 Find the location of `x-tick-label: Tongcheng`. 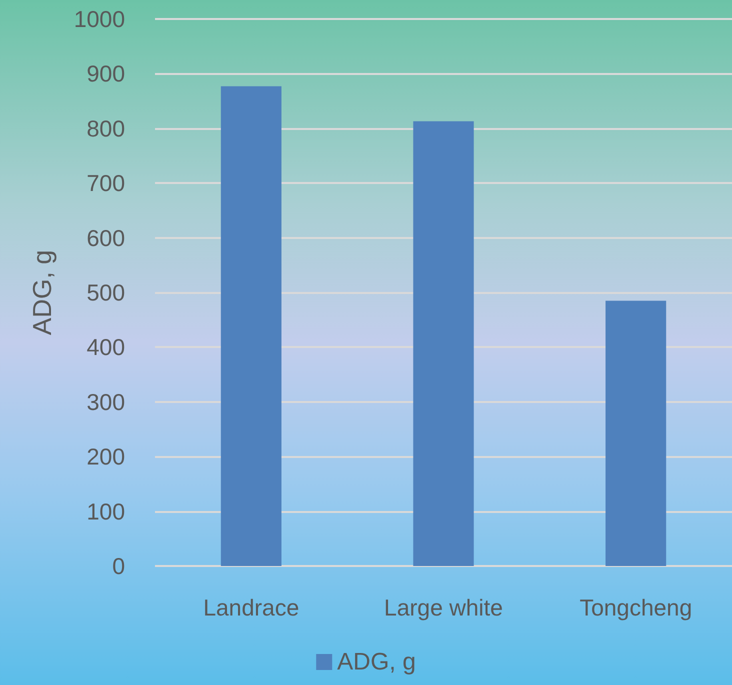

x-tick-label: Tongcheng is located at coordinates (636, 607).